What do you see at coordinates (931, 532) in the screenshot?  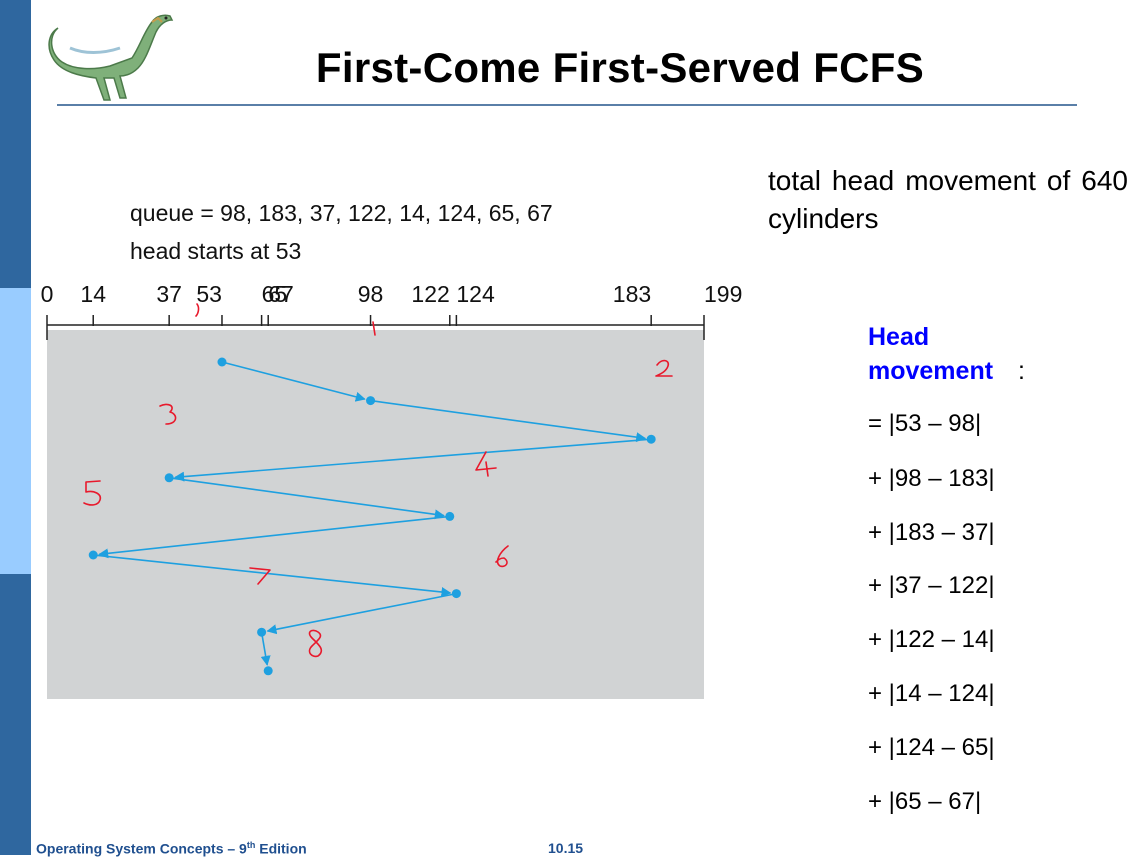 I see `movement-term-3: + |183 – 37|` at bounding box center [931, 532].